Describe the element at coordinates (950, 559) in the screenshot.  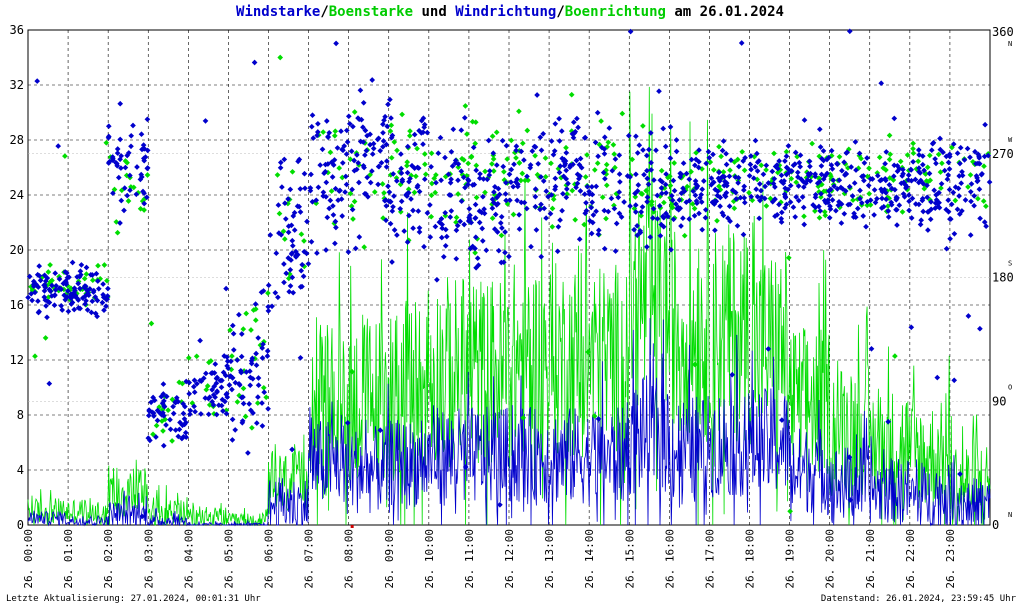
I see `x-tick-label-23: 26. 23:00` at that location.